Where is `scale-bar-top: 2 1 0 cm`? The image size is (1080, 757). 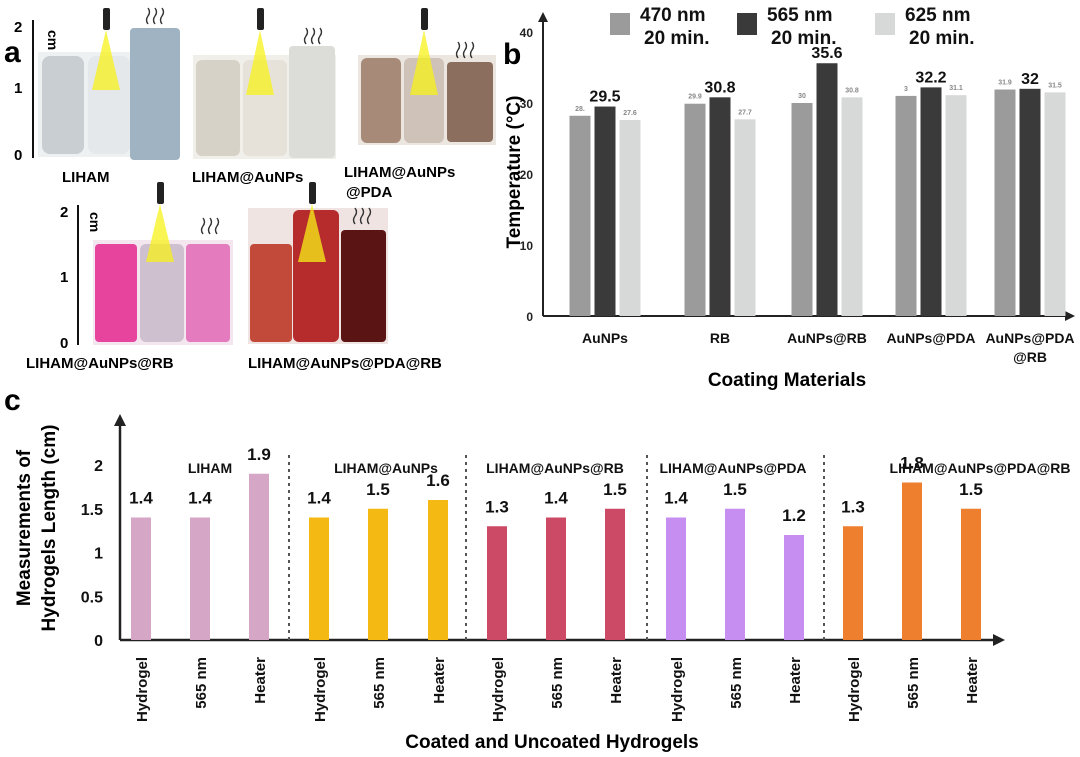
scale-bar-top: 2 1 0 cm is located at coordinates (37, 91).